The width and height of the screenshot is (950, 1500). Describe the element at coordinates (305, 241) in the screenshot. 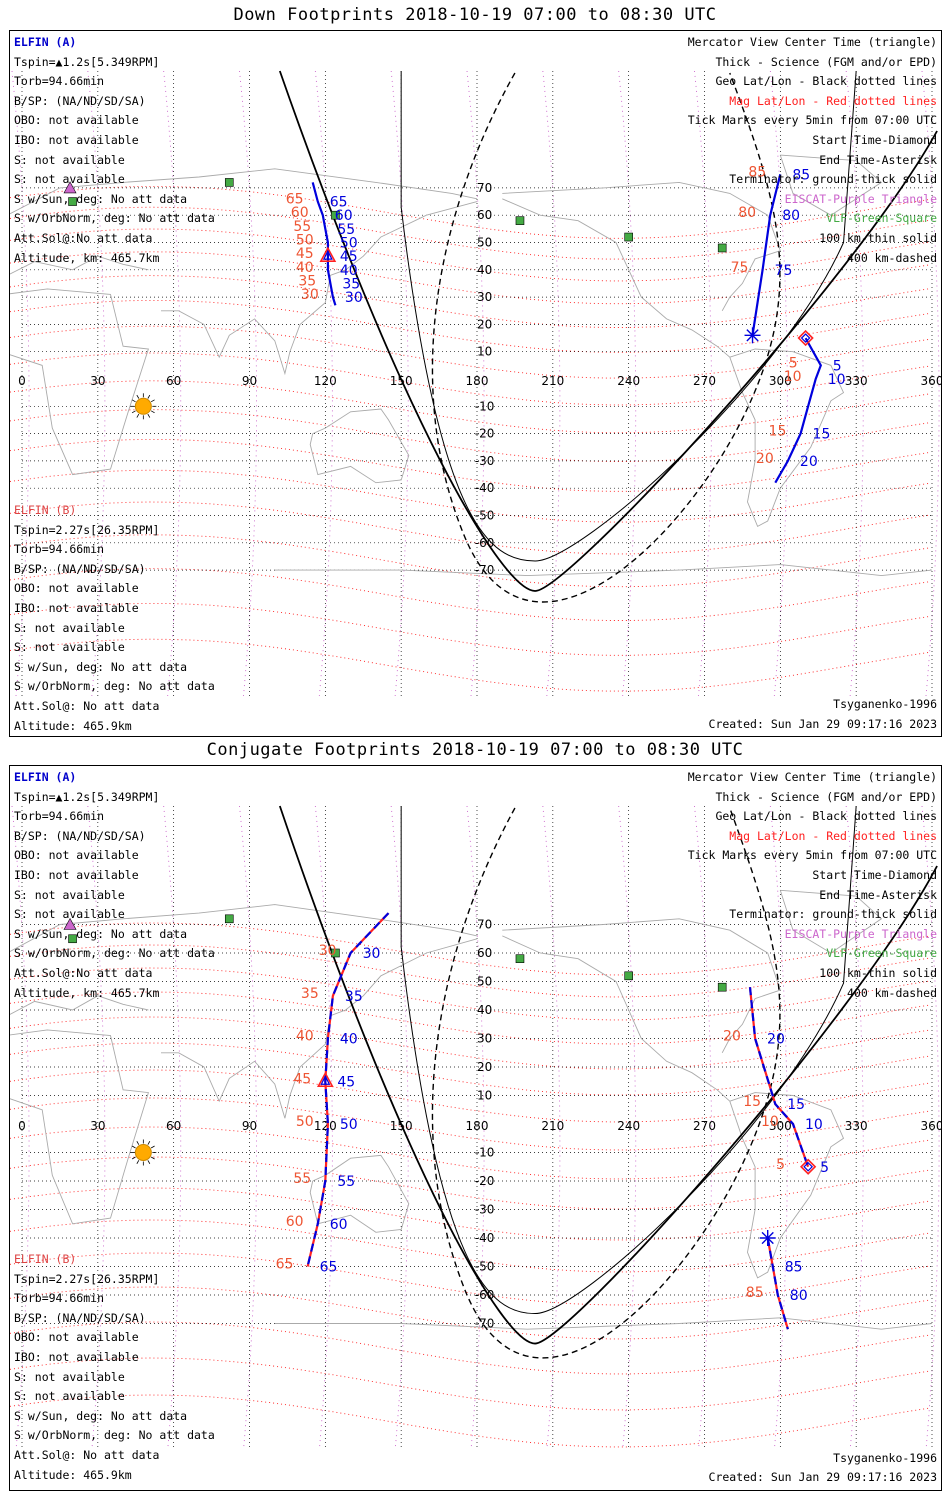

I see `mag-time-tick-label: 50` at that location.